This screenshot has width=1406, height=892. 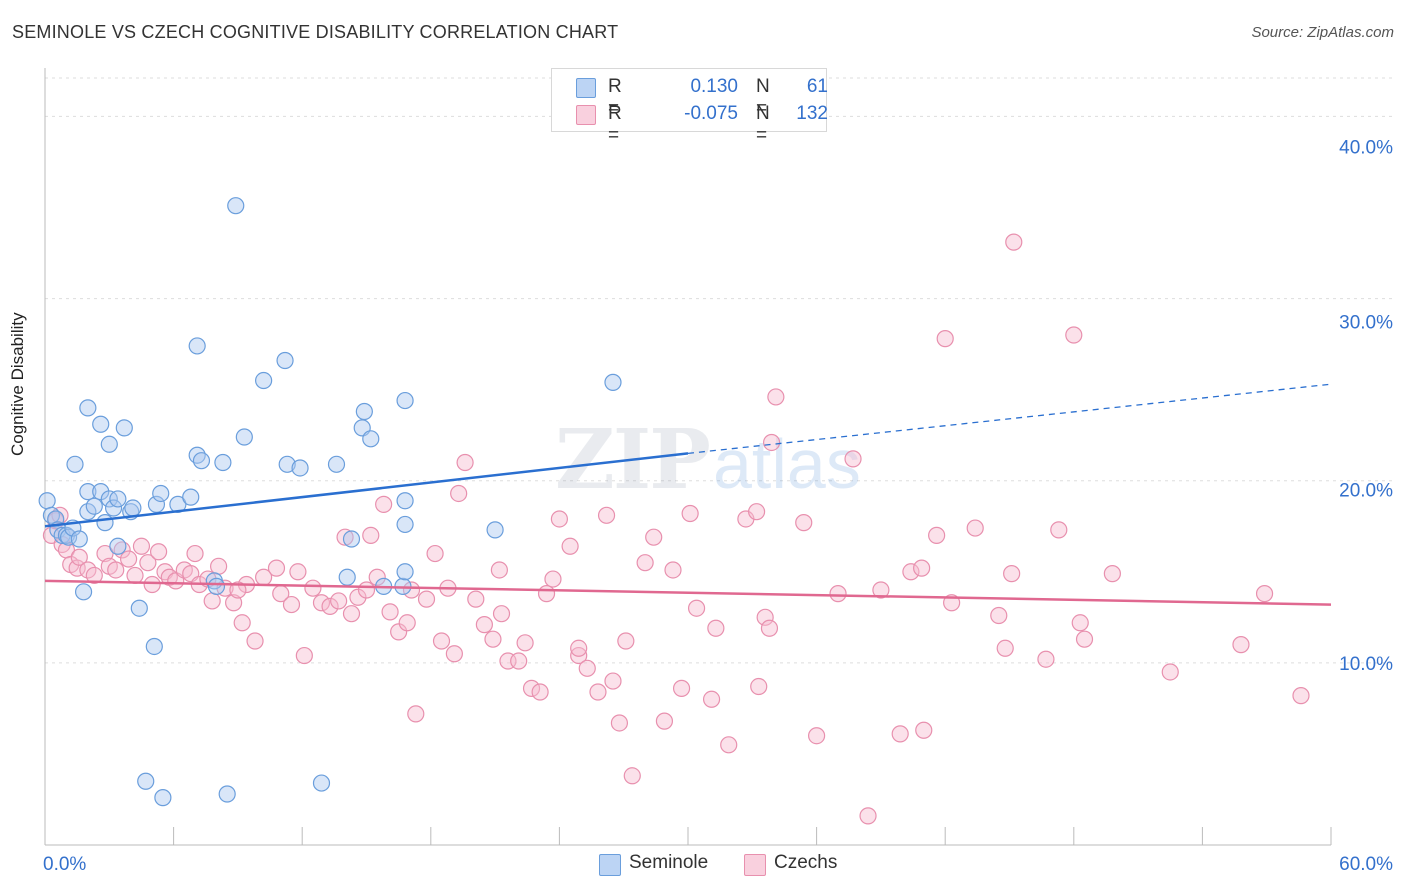 What do you see at coordinates (708, 460) in the screenshot?
I see `watermark: ZIP atlas` at bounding box center [708, 460].